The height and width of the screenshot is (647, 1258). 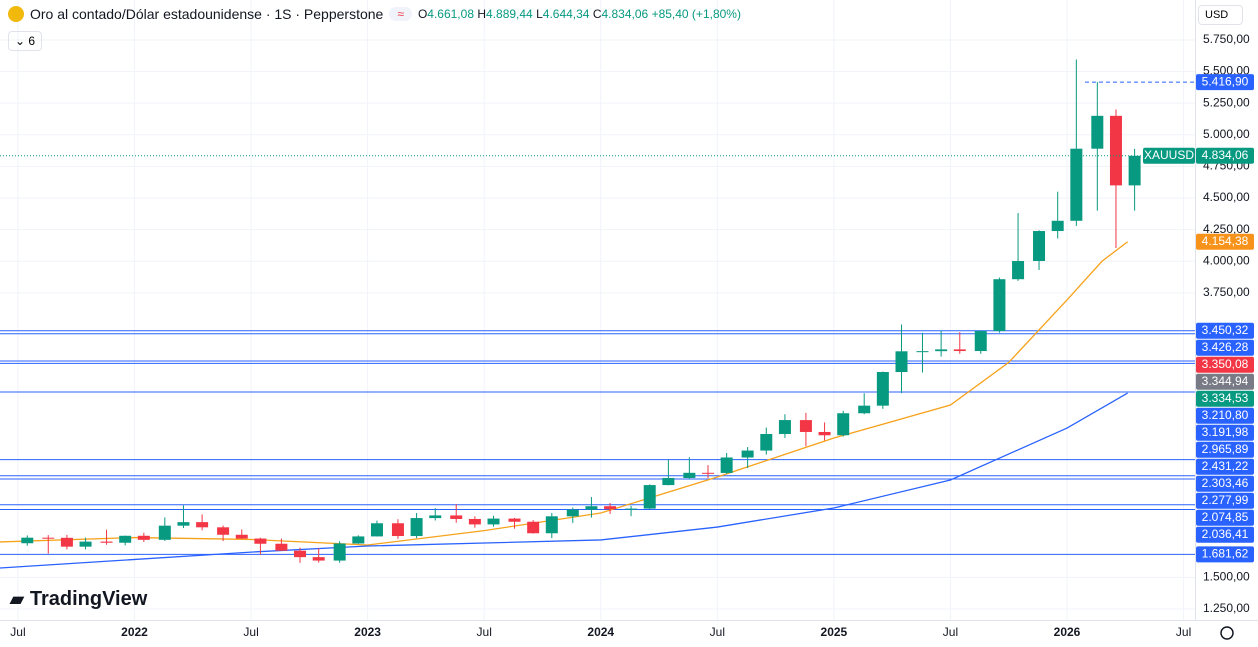 I want to click on close: 4.834,06, so click(x=625, y=14).